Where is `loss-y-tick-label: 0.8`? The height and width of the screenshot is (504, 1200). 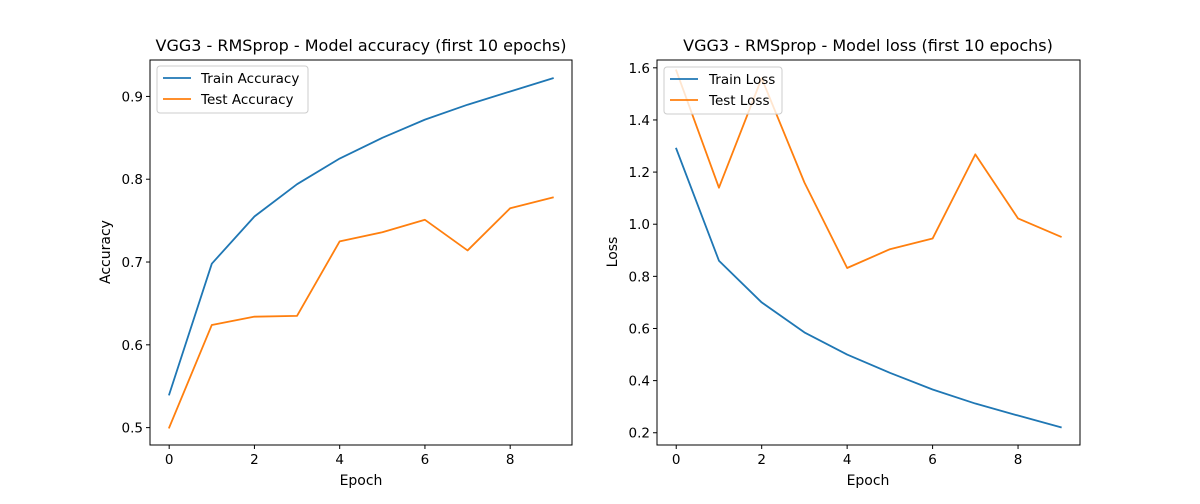
loss-y-tick-label: 0.8 is located at coordinates (639, 277).